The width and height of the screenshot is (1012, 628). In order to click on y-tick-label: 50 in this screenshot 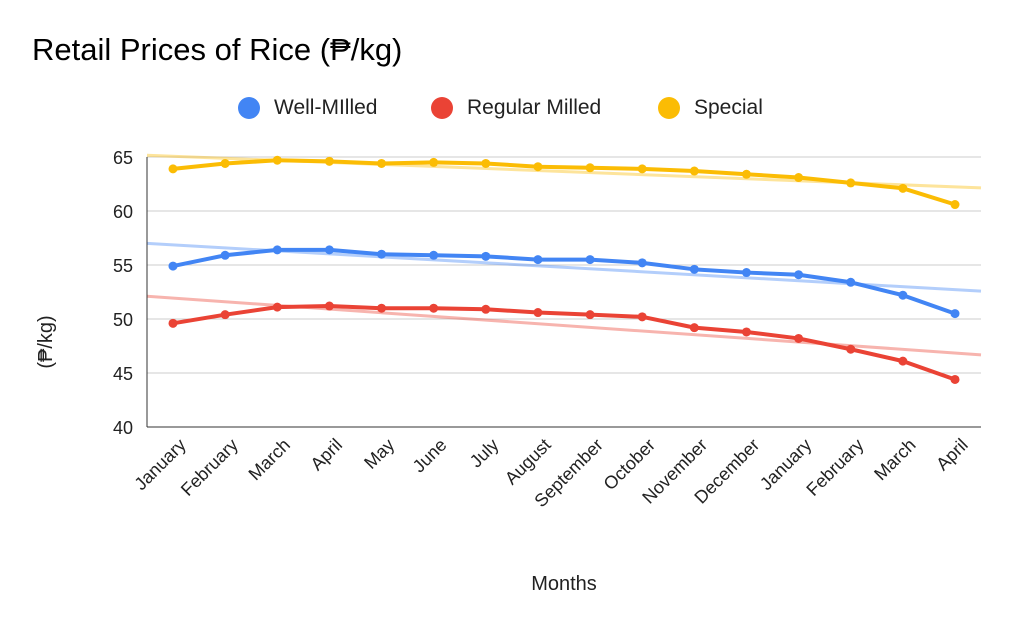, I will do `click(123, 320)`.